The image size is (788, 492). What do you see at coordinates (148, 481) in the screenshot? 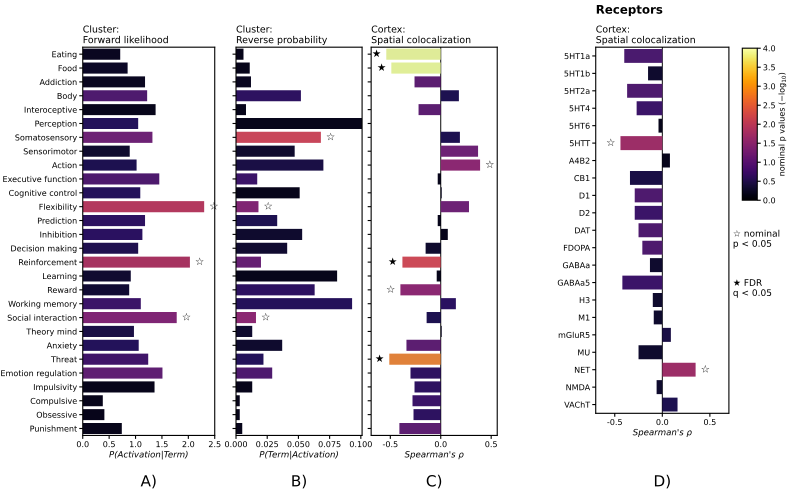
I see `text: A)` at bounding box center [148, 481].